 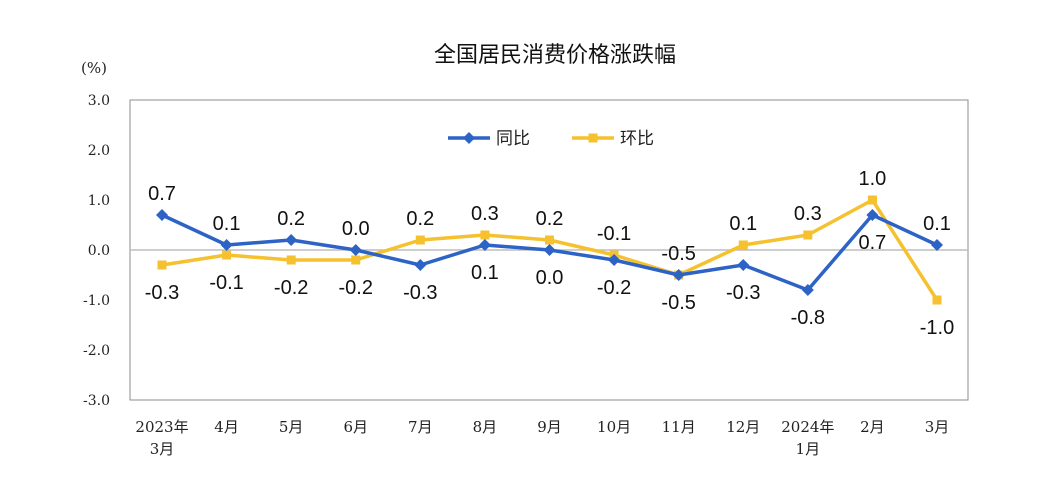 I want to click on legend: 同比 环比, so click(x=551, y=139).